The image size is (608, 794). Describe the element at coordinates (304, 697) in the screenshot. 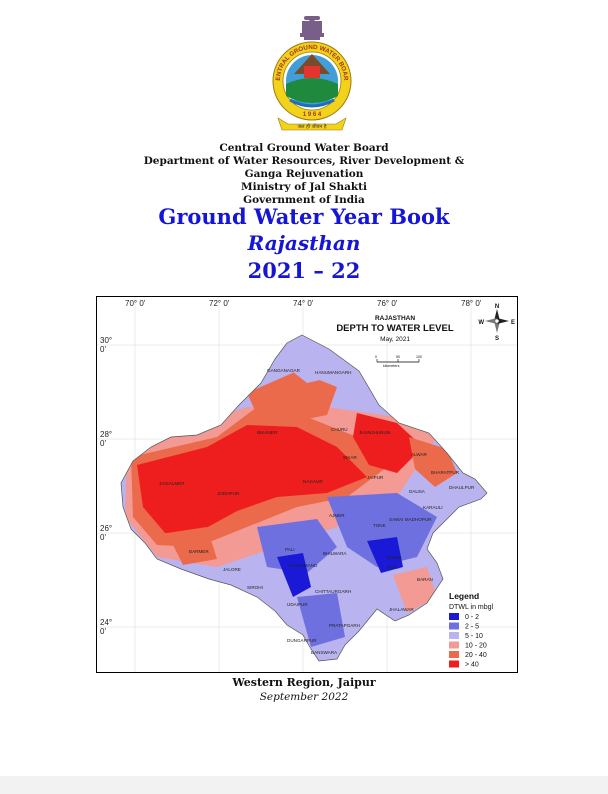

I see `publication-date: September 2022` at that location.